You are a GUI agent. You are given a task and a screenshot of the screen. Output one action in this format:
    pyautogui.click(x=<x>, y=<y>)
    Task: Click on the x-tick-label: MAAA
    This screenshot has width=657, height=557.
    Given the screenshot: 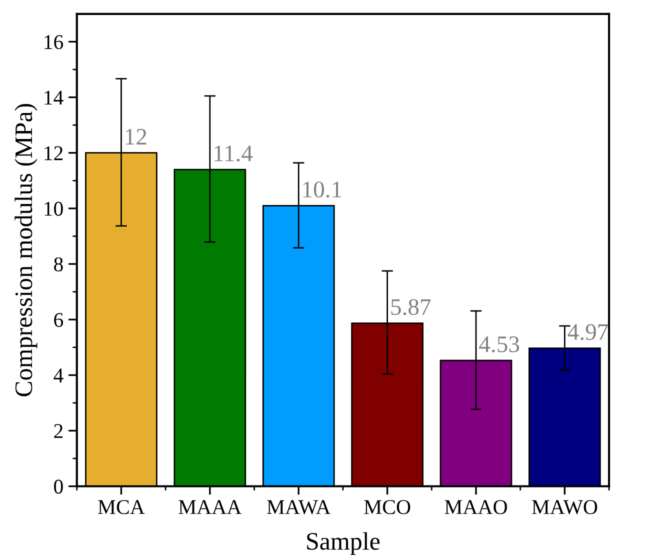 What is the action you would take?
    pyautogui.click(x=210, y=507)
    